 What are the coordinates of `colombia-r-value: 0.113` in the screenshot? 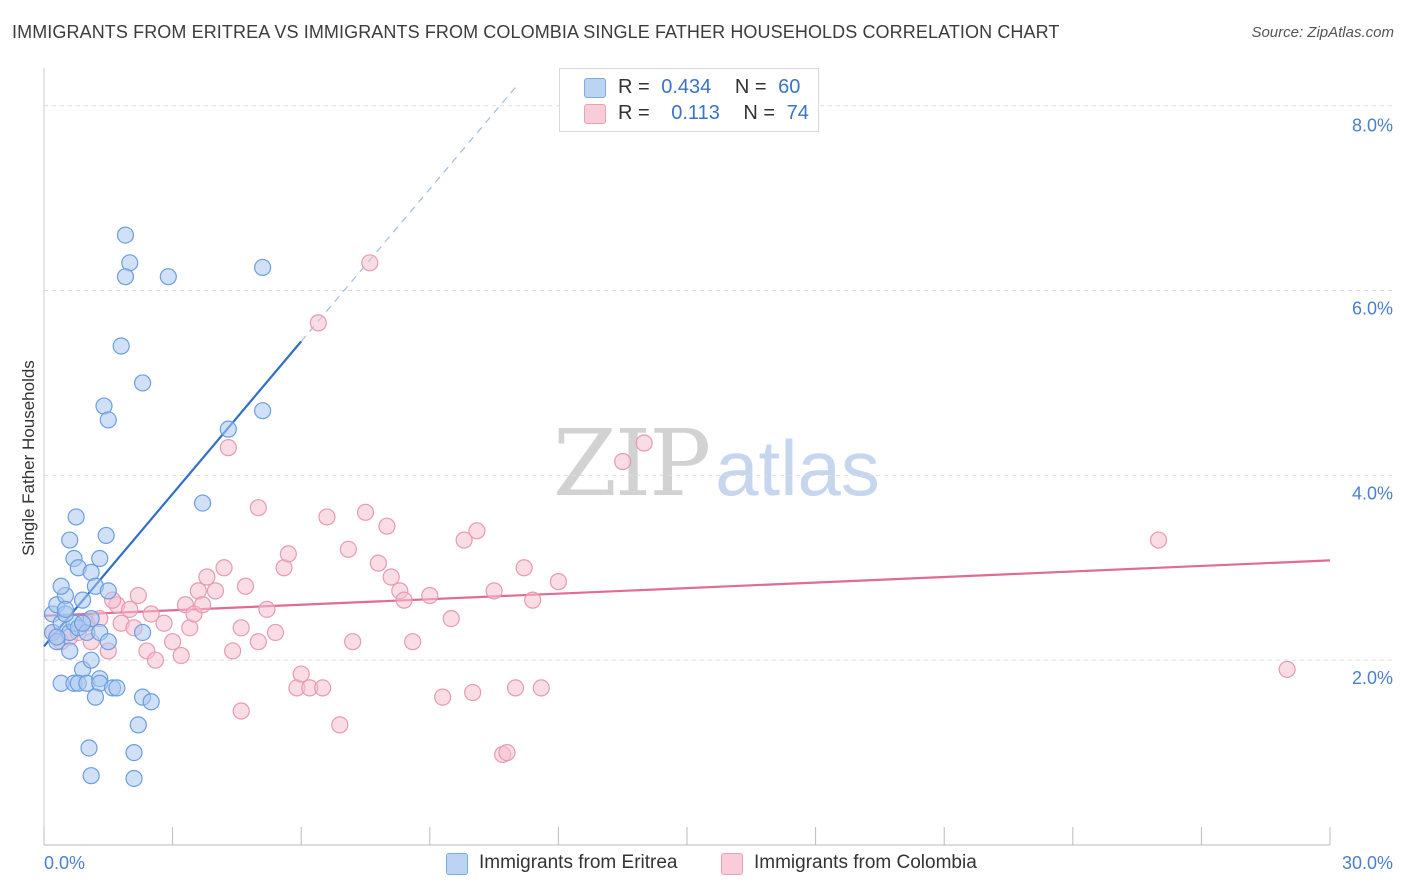 It's located at (695, 113).